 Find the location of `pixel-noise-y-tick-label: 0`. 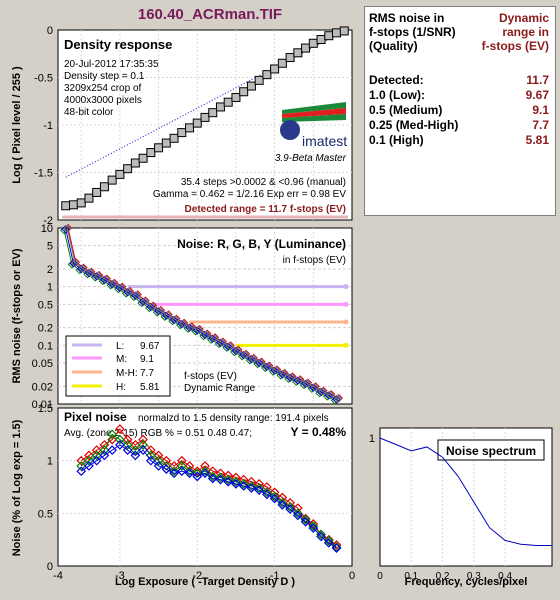

pixel-noise-y-tick-label: 0 is located at coordinates (50, 567).